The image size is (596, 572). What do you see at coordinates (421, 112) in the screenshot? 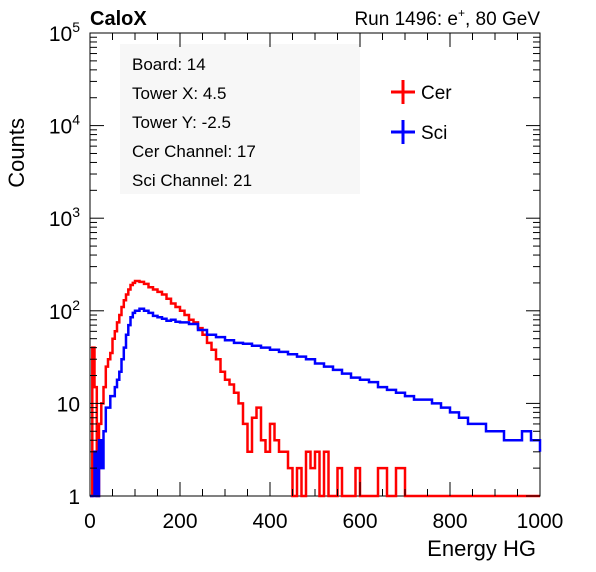
I see `legend: Cer Sci` at bounding box center [421, 112].